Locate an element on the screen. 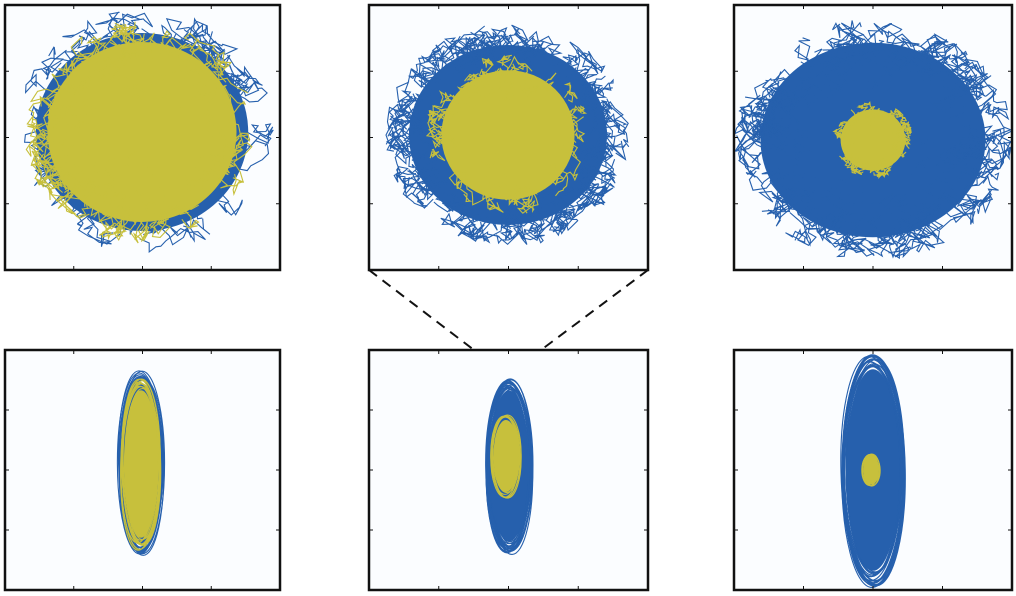 The image size is (1016, 596). inner-fill is located at coordinates (506, 456).